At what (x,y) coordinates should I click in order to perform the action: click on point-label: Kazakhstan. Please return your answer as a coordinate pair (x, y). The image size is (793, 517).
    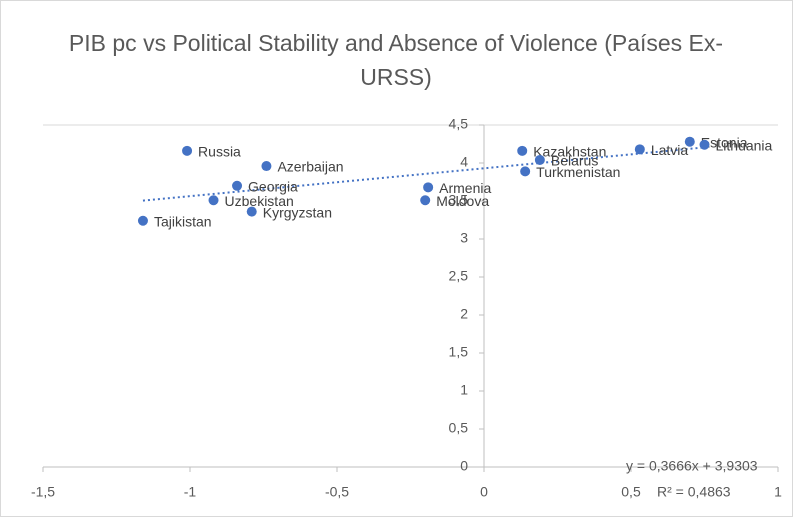
    Looking at the image, I should click on (569, 152).